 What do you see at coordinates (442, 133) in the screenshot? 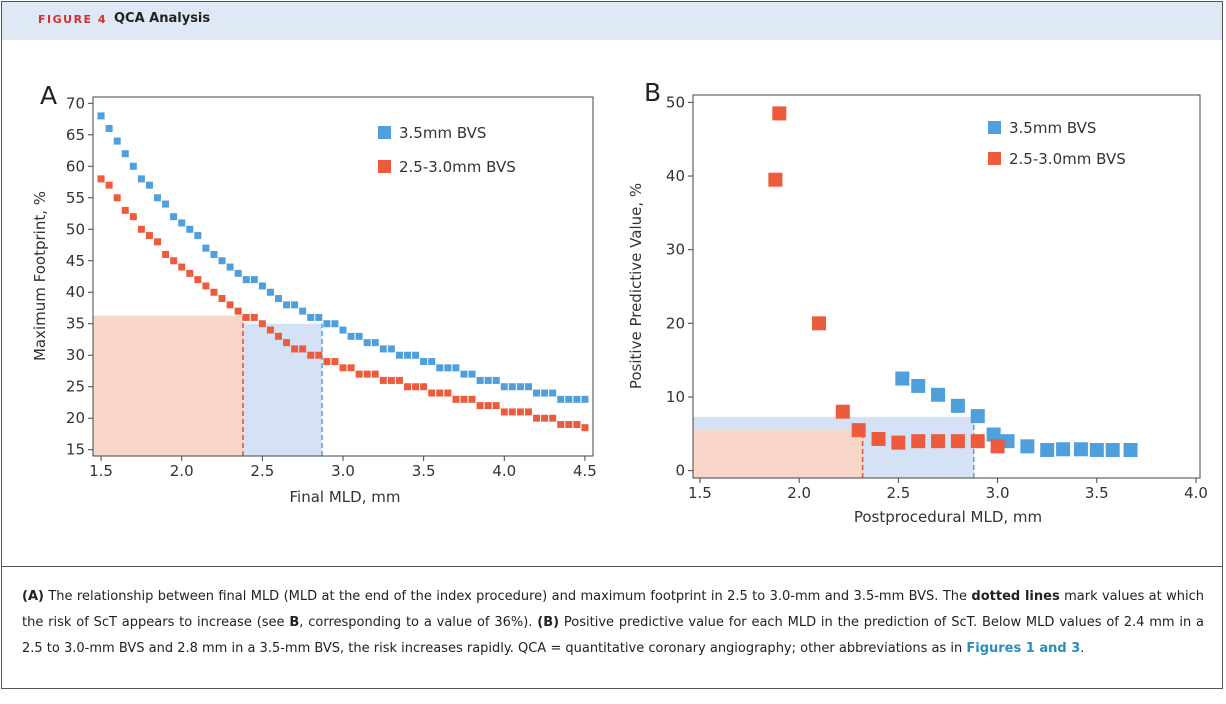
I see `legend-label: 3.5mm BVS` at bounding box center [442, 133].